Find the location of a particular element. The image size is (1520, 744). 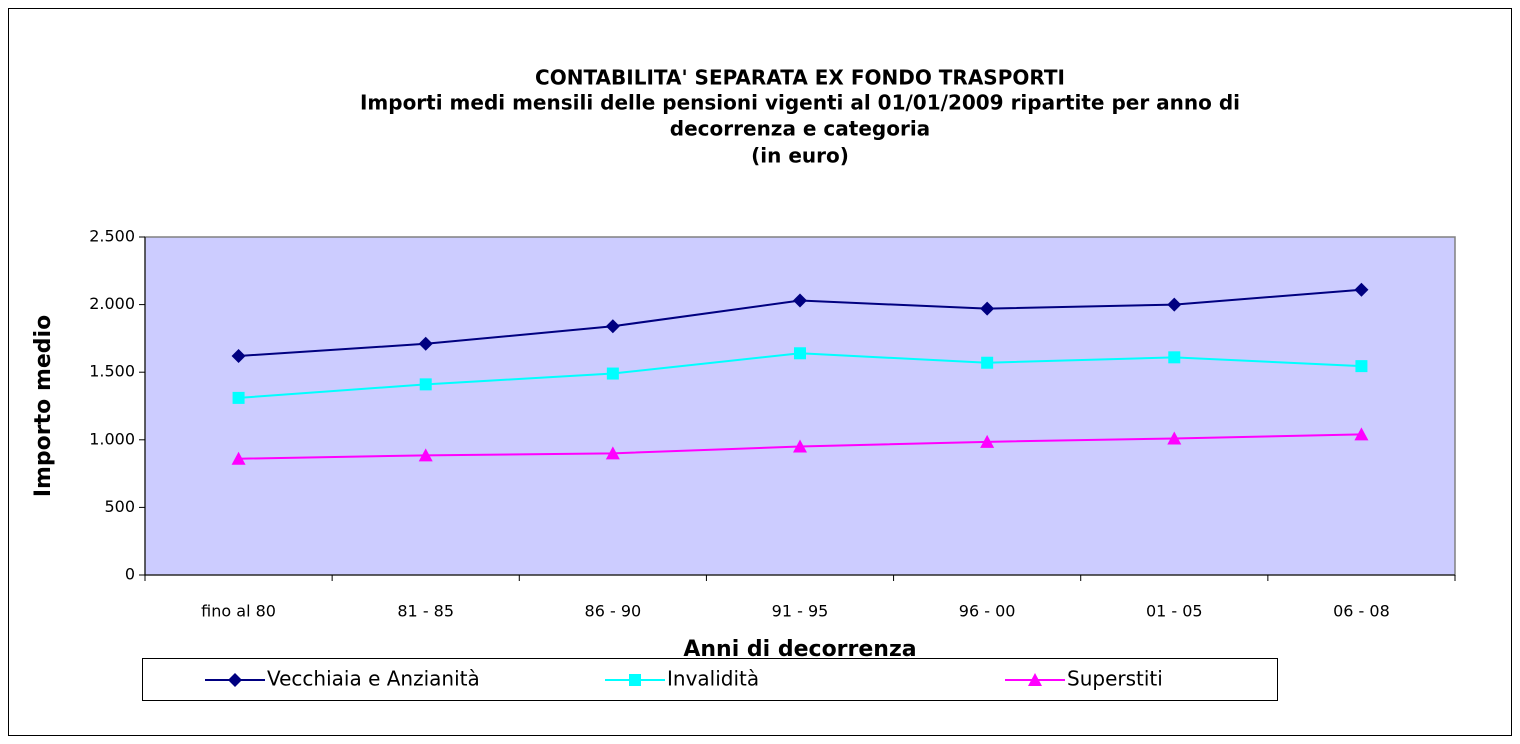

x-axis-title: Anni di decorrenza is located at coordinates (799, 649).